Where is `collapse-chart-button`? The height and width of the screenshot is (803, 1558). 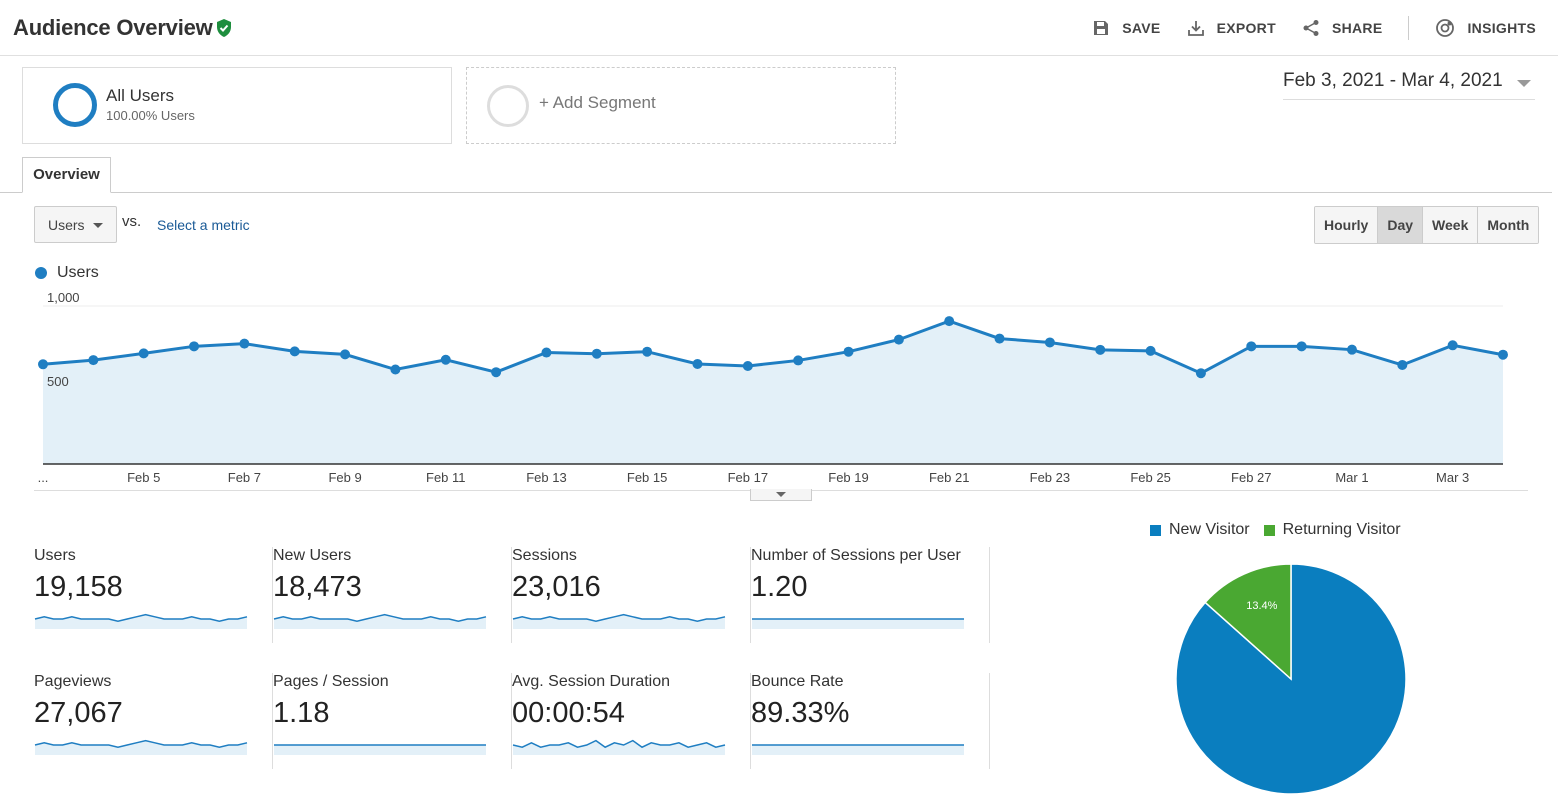
collapse-chart-button is located at coordinates (781, 495).